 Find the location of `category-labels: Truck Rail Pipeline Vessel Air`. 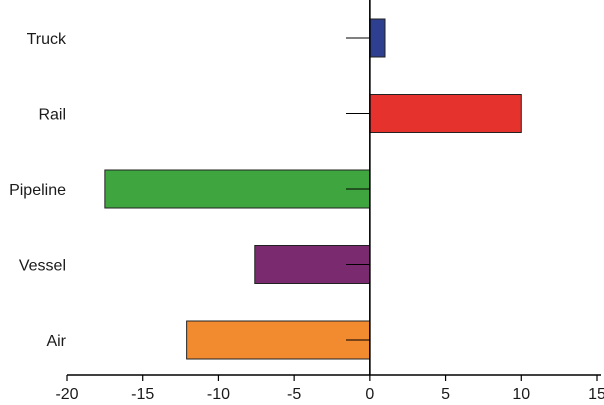

category-labels: Truck Rail Pipeline Vessel Air is located at coordinates (38, 190).